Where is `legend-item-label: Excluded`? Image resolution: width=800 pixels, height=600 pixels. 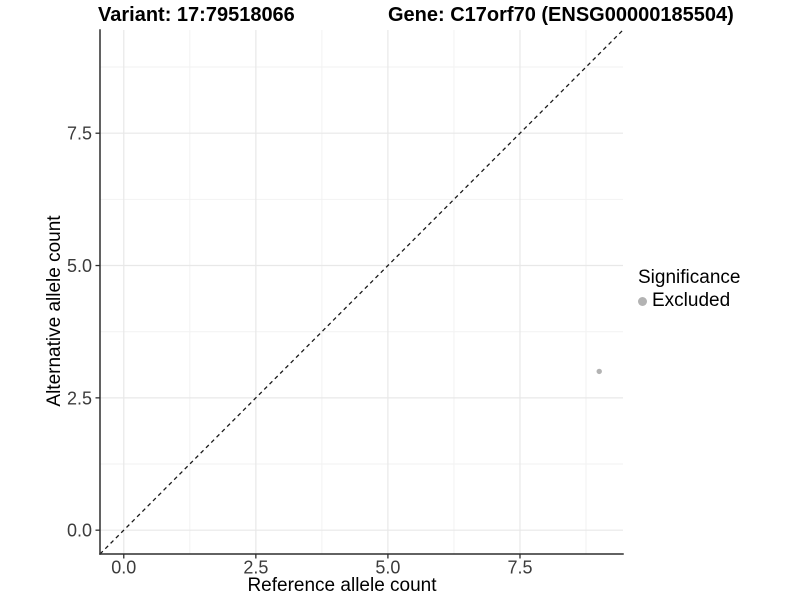 legend-item-label: Excluded is located at coordinates (691, 300).